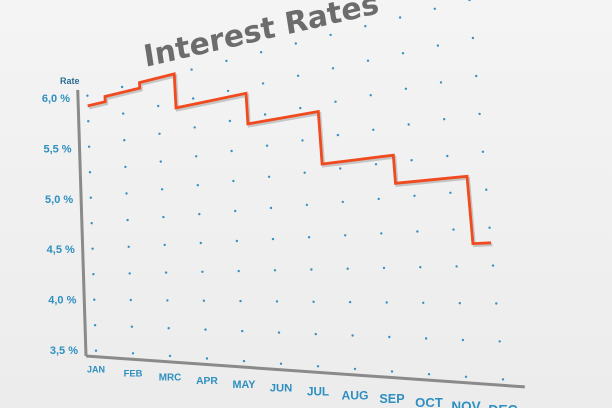 The height and width of the screenshot is (408, 612). What do you see at coordinates (96, 370) in the screenshot?
I see `x-tick-label: JAN` at bounding box center [96, 370].